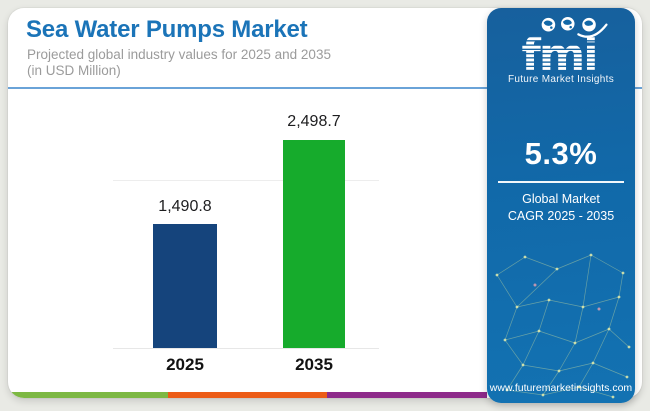 The width and height of the screenshot is (650, 411). I want to click on strip-segment-orange, so click(247, 395).